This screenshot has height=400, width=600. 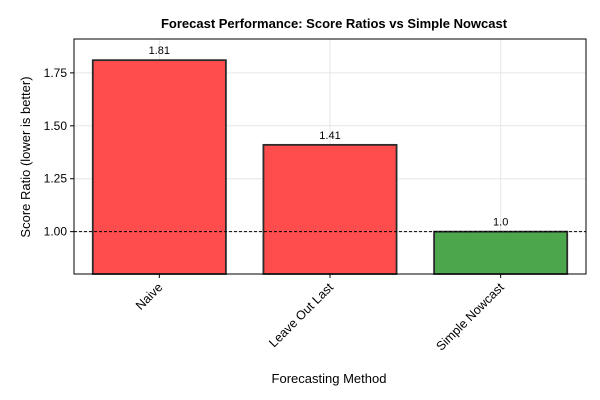 I want to click on bar-leave-out-last, so click(x=330, y=209).